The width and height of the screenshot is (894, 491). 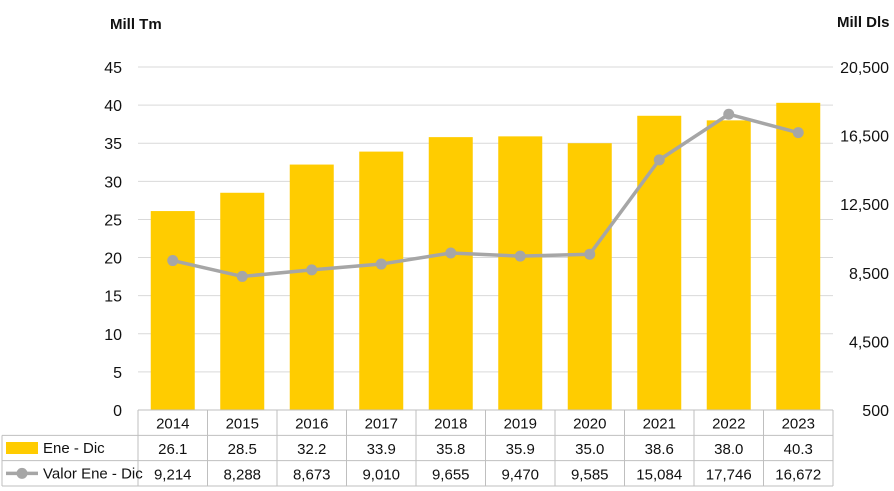 What do you see at coordinates (113, 106) in the screenshot?
I see `left-tick-label: 40` at bounding box center [113, 106].